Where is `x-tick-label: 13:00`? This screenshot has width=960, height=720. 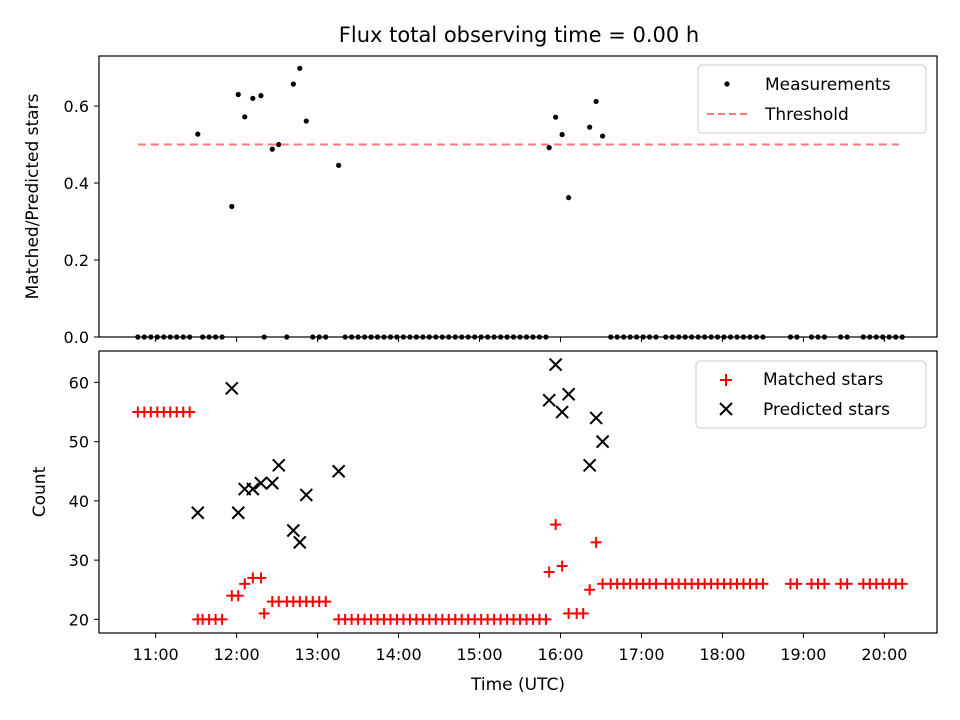
x-tick-label: 13:00 is located at coordinates (318, 654).